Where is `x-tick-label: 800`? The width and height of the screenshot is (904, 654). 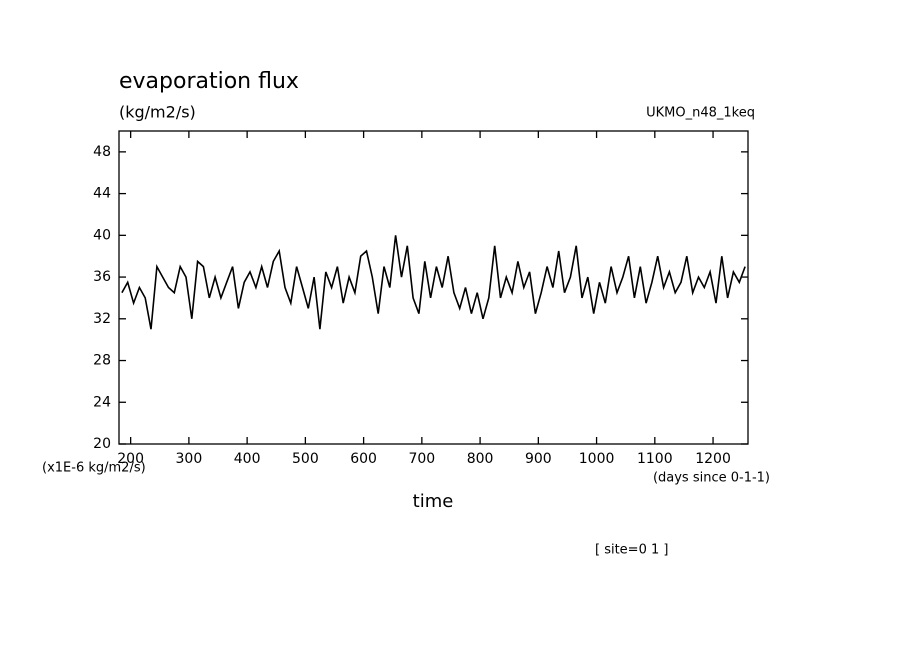 x-tick-label: 800 is located at coordinates (480, 459).